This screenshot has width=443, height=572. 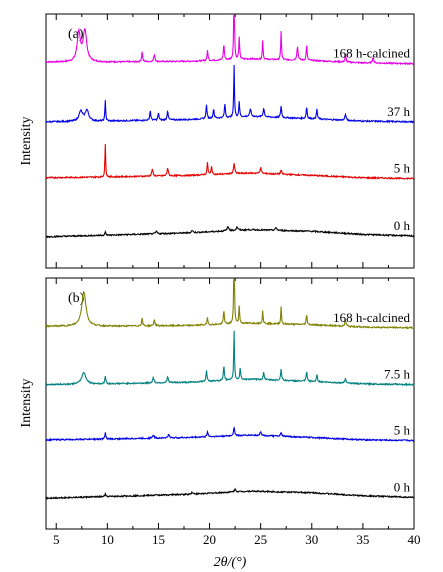 What do you see at coordinates (158, 539) in the screenshot?
I see `x-tick-label: 15` at bounding box center [158, 539].